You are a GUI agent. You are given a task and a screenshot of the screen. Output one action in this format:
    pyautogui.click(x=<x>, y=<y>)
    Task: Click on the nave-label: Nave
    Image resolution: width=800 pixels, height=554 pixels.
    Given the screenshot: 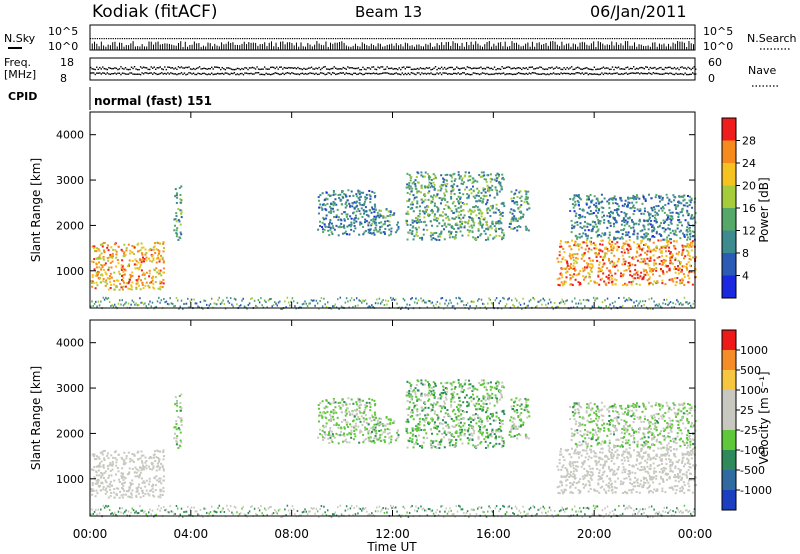 What is the action you would take?
    pyautogui.click(x=762, y=70)
    